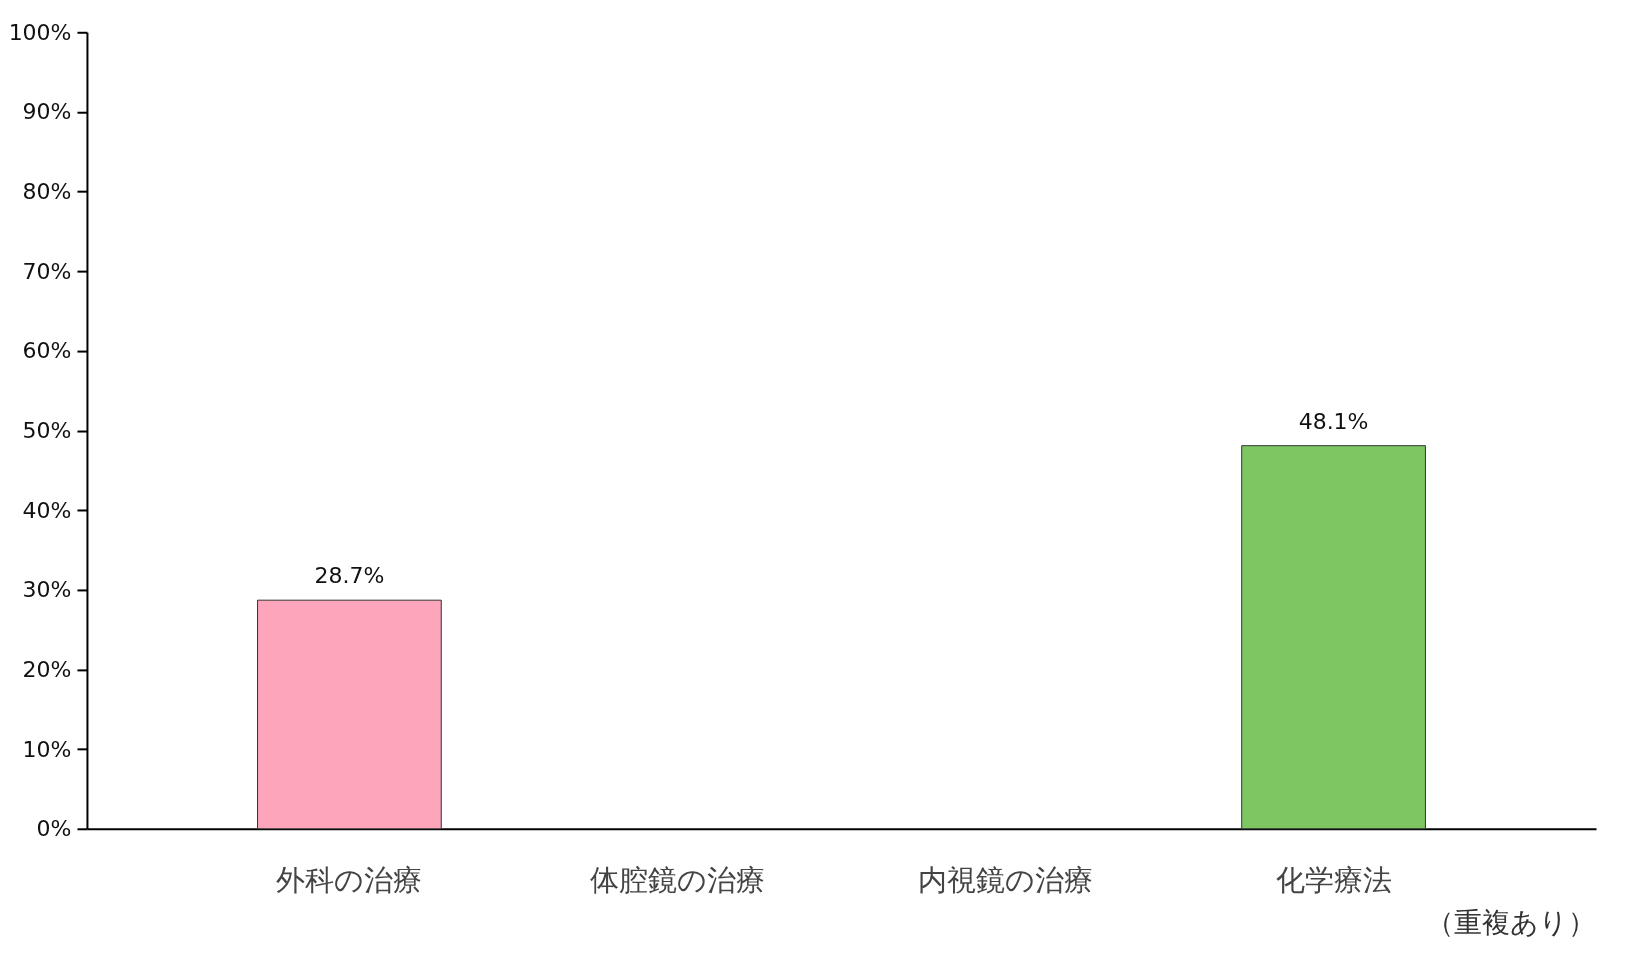 This screenshot has width=1626, height=958. Describe the element at coordinates (349, 880) in the screenshot. I see `x-tick-label: 外科の治療` at that location.